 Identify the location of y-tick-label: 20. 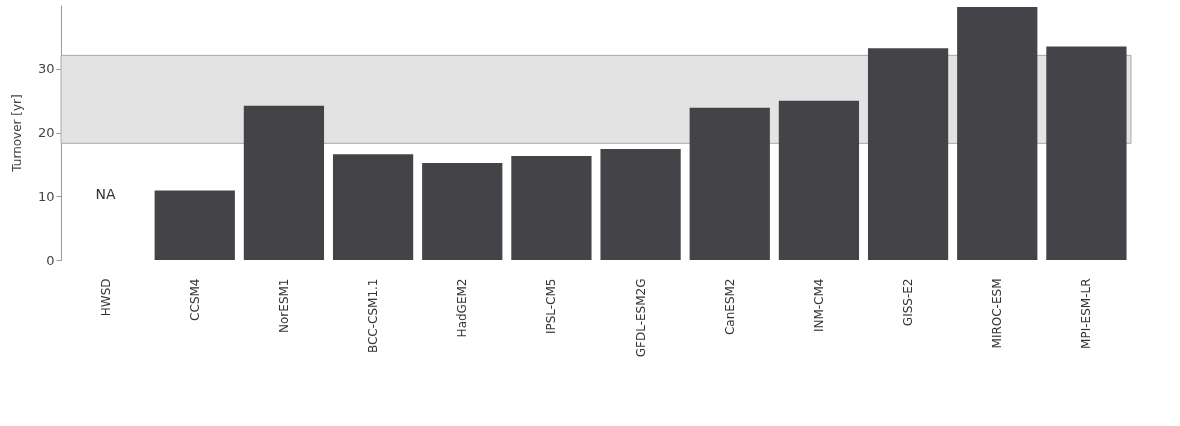
(46, 132).